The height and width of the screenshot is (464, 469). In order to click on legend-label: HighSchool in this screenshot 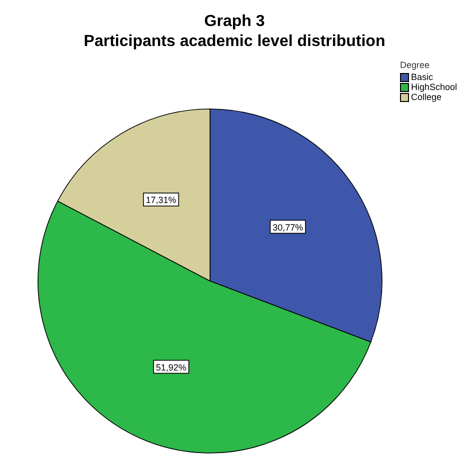, I will do `click(433, 87)`.